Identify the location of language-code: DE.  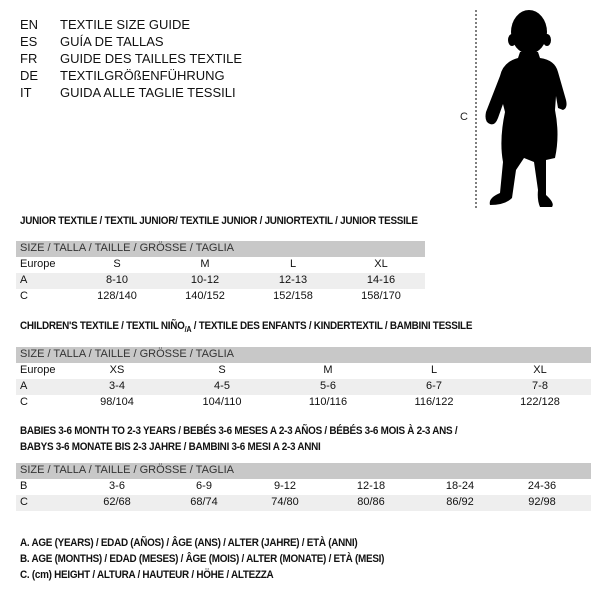
(29, 75).